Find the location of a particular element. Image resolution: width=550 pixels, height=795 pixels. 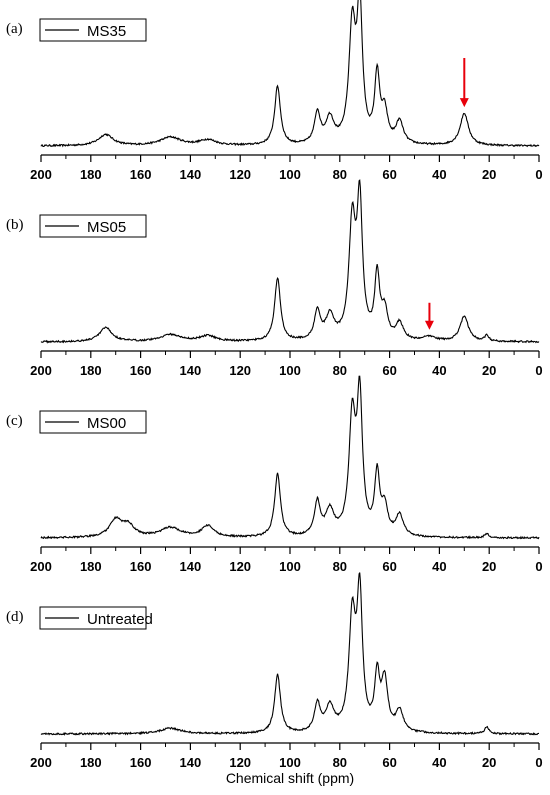

legend-entry: Untreated is located at coordinates (120, 619).